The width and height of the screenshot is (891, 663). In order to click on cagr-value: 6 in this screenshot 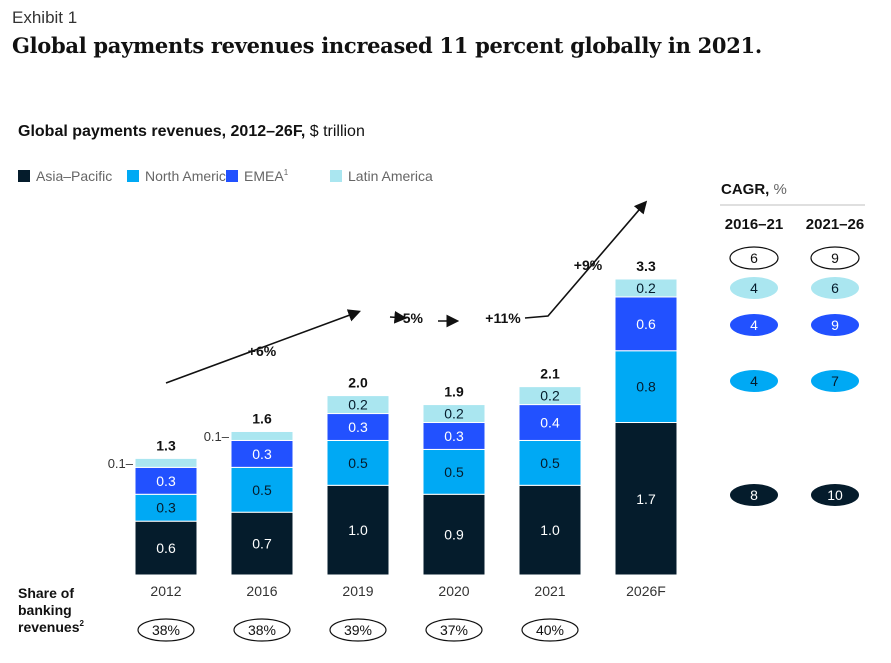, I will do `click(835, 288)`.